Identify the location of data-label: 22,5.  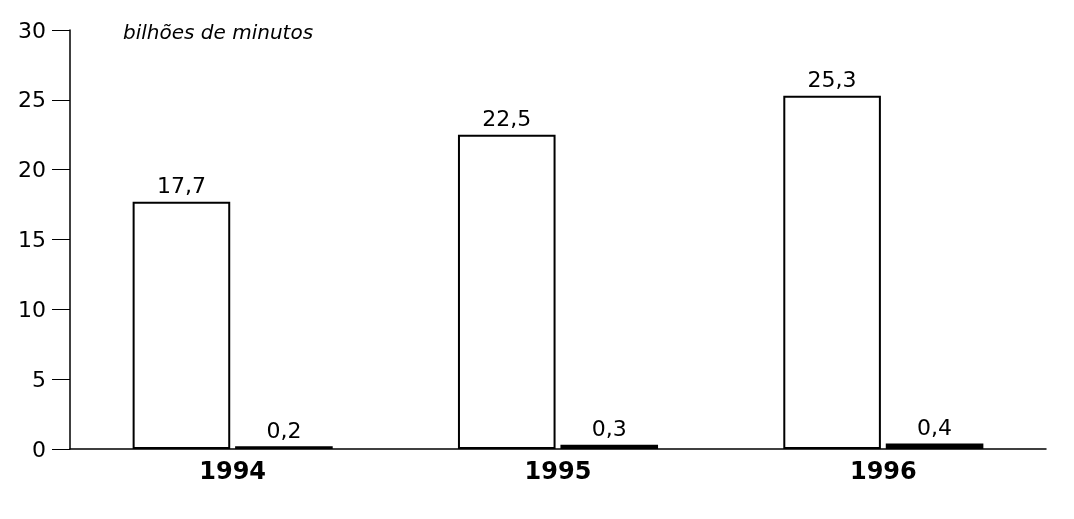
(507, 119).